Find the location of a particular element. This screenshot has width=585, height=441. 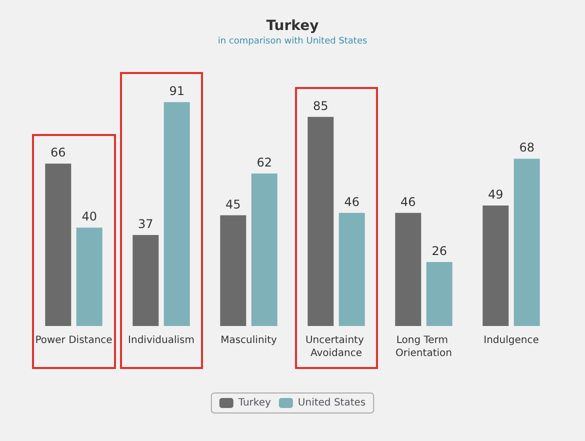

chart-subtitle: in comparison with United States is located at coordinates (293, 41).